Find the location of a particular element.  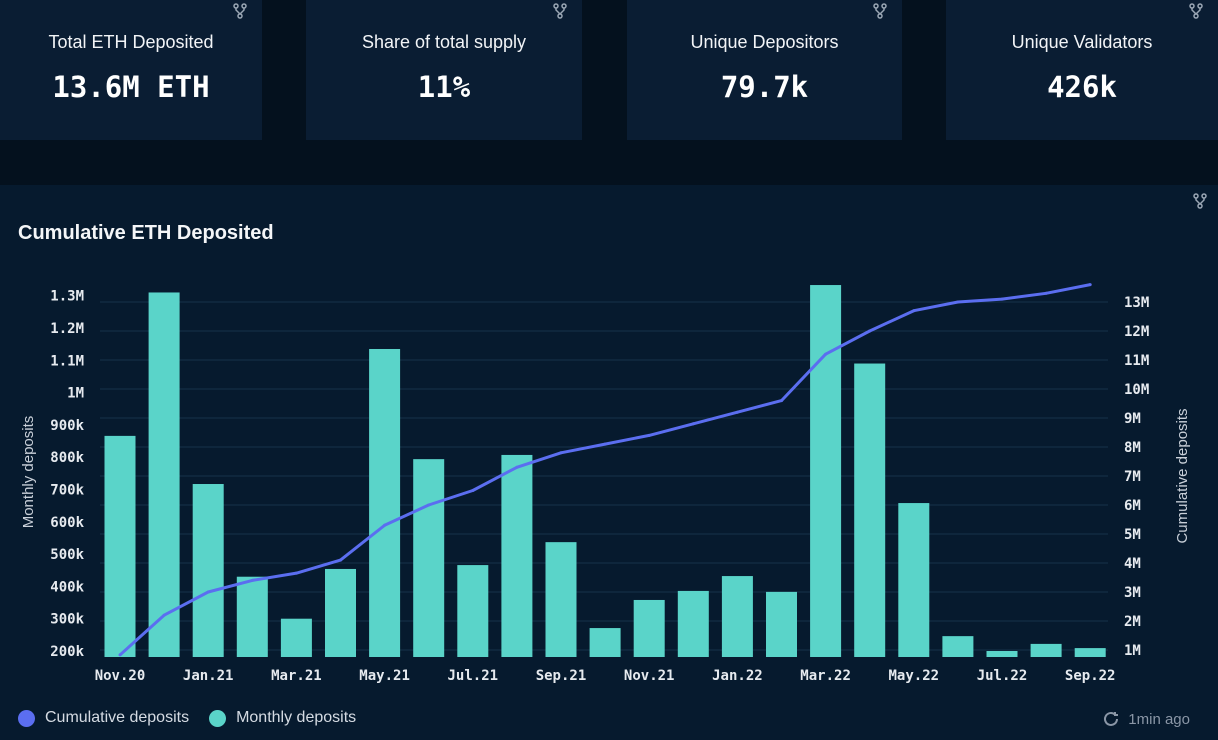

cumulative-point-May.22 is located at coordinates (914, 311).